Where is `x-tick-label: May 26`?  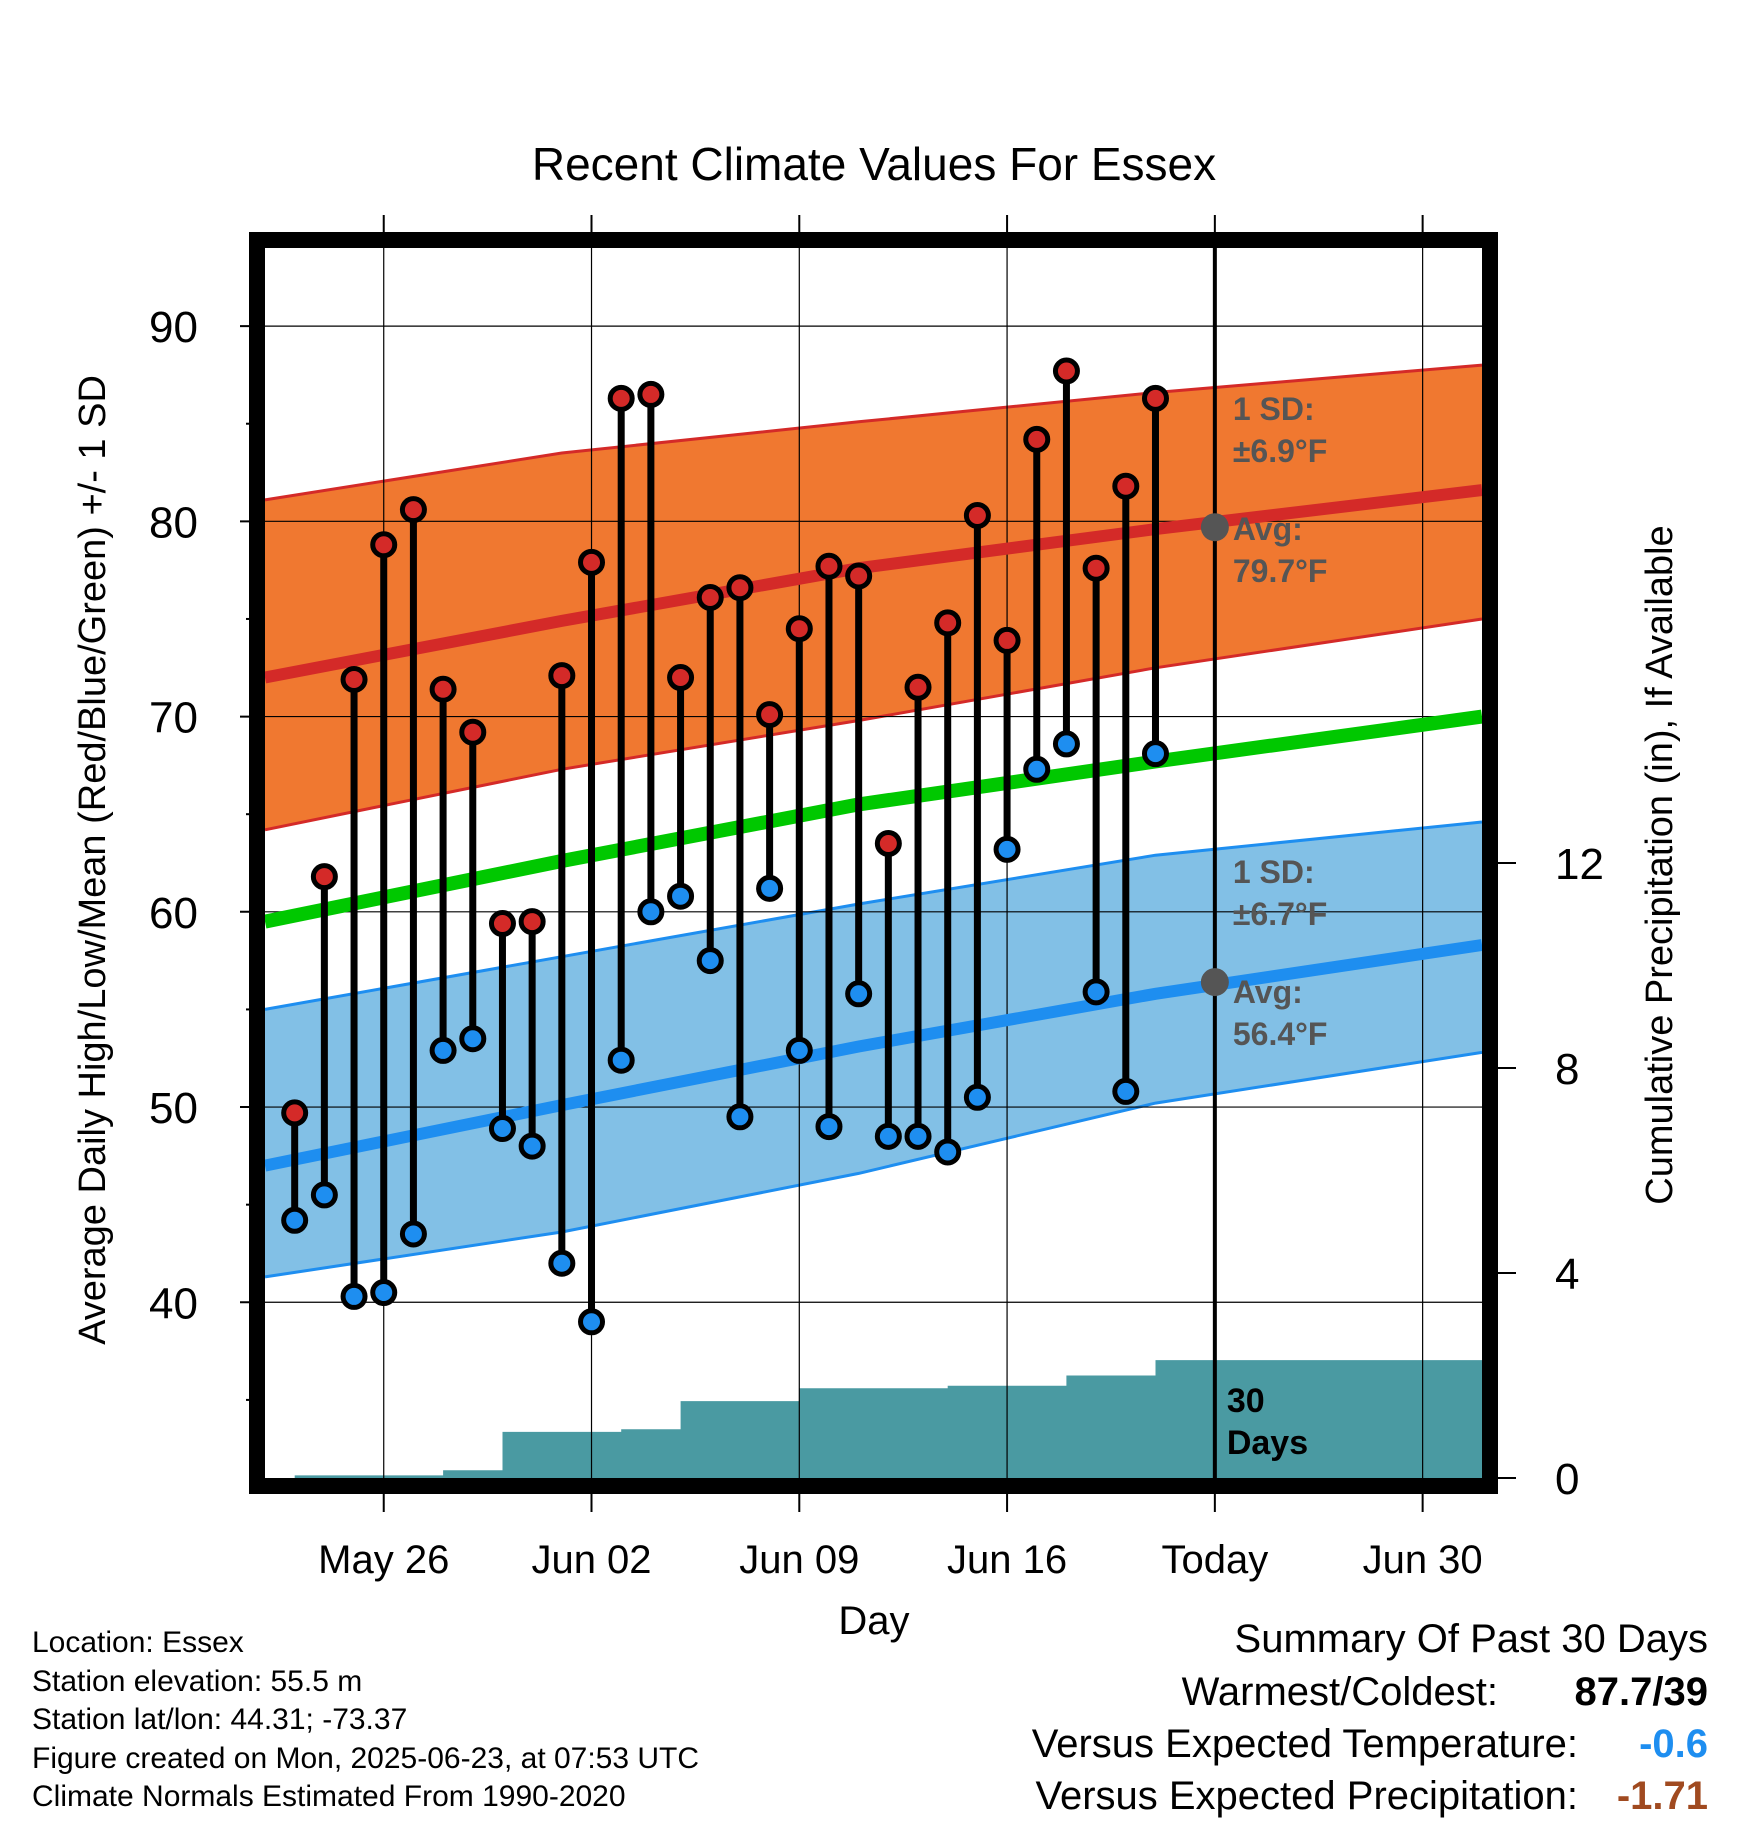
x-tick-label: May 26 is located at coordinates (383, 1560).